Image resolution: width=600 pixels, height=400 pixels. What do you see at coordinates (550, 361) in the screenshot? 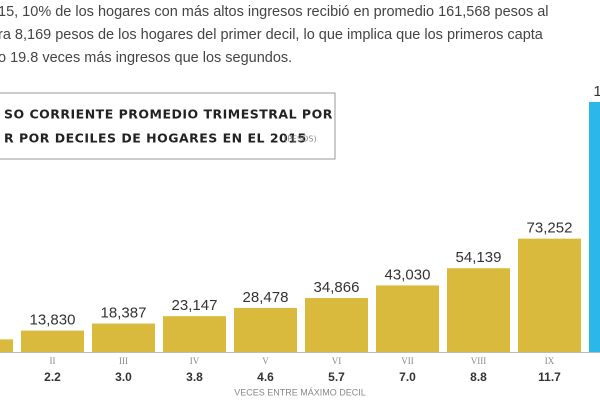
I see `category-label: IX` at bounding box center [550, 361].